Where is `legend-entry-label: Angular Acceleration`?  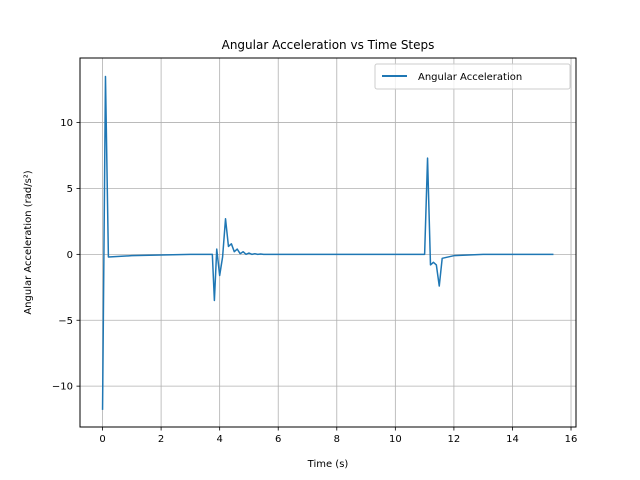 legend-entry-label: Angular Acceleration is located at coordinates (470, 77).